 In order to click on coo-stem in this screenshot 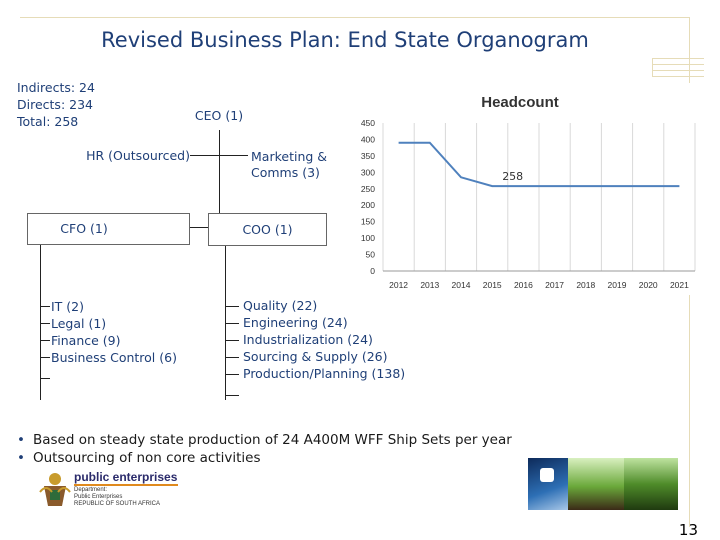, I will do `click(225, 322)`.